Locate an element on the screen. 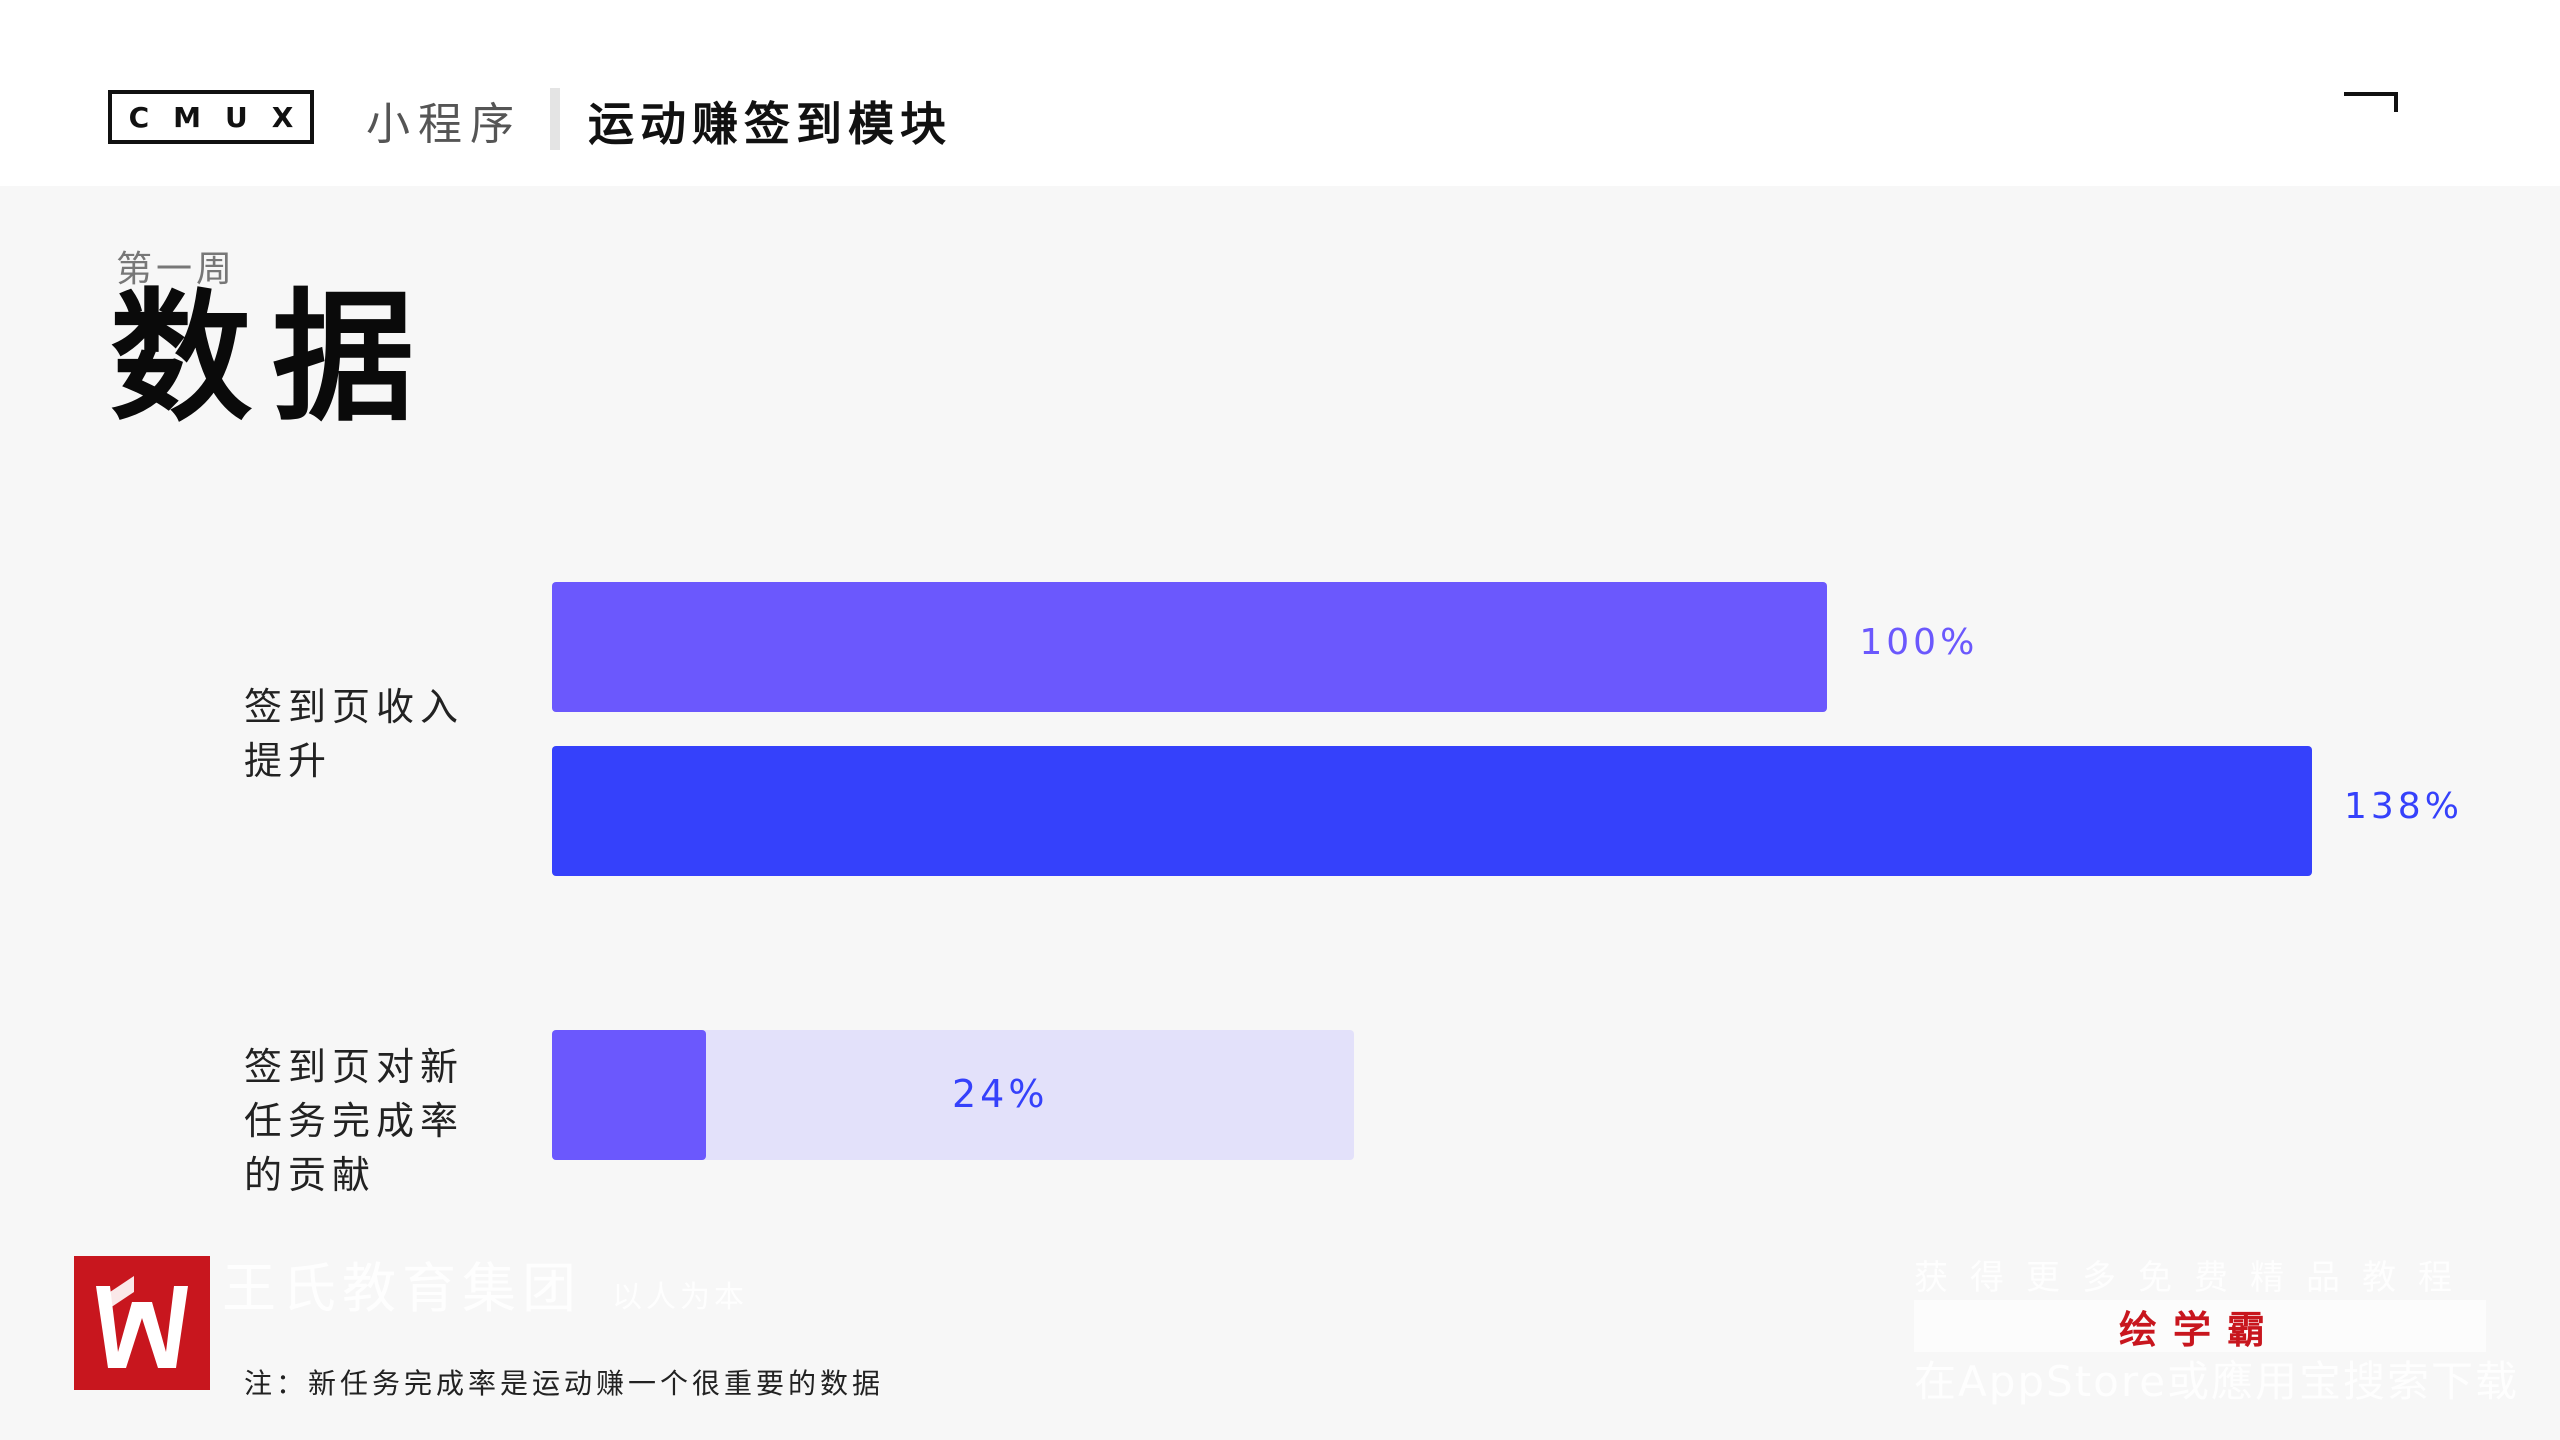  group-label-line: 任务完成率 is located at coordinates (354, 1121).